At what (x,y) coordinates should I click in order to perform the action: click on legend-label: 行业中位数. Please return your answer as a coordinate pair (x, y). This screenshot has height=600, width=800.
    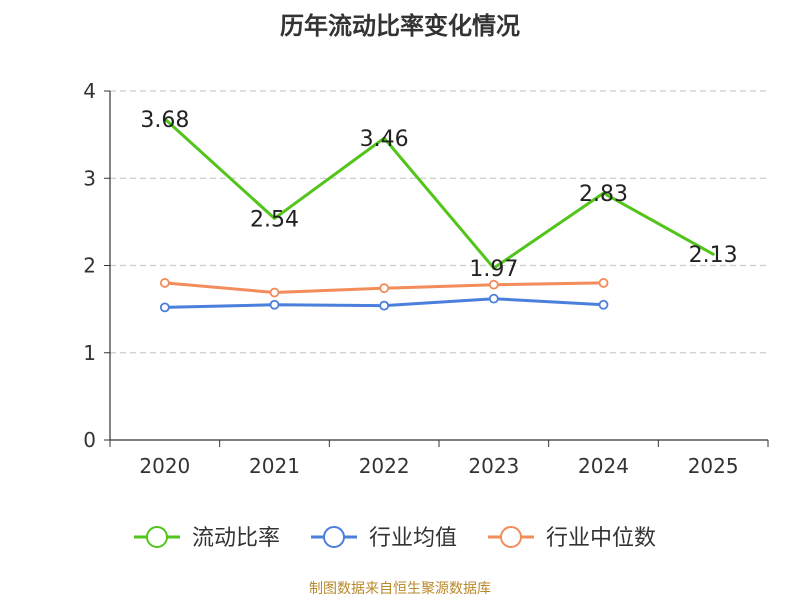
    Looking at the image, I should click on (601, 538).